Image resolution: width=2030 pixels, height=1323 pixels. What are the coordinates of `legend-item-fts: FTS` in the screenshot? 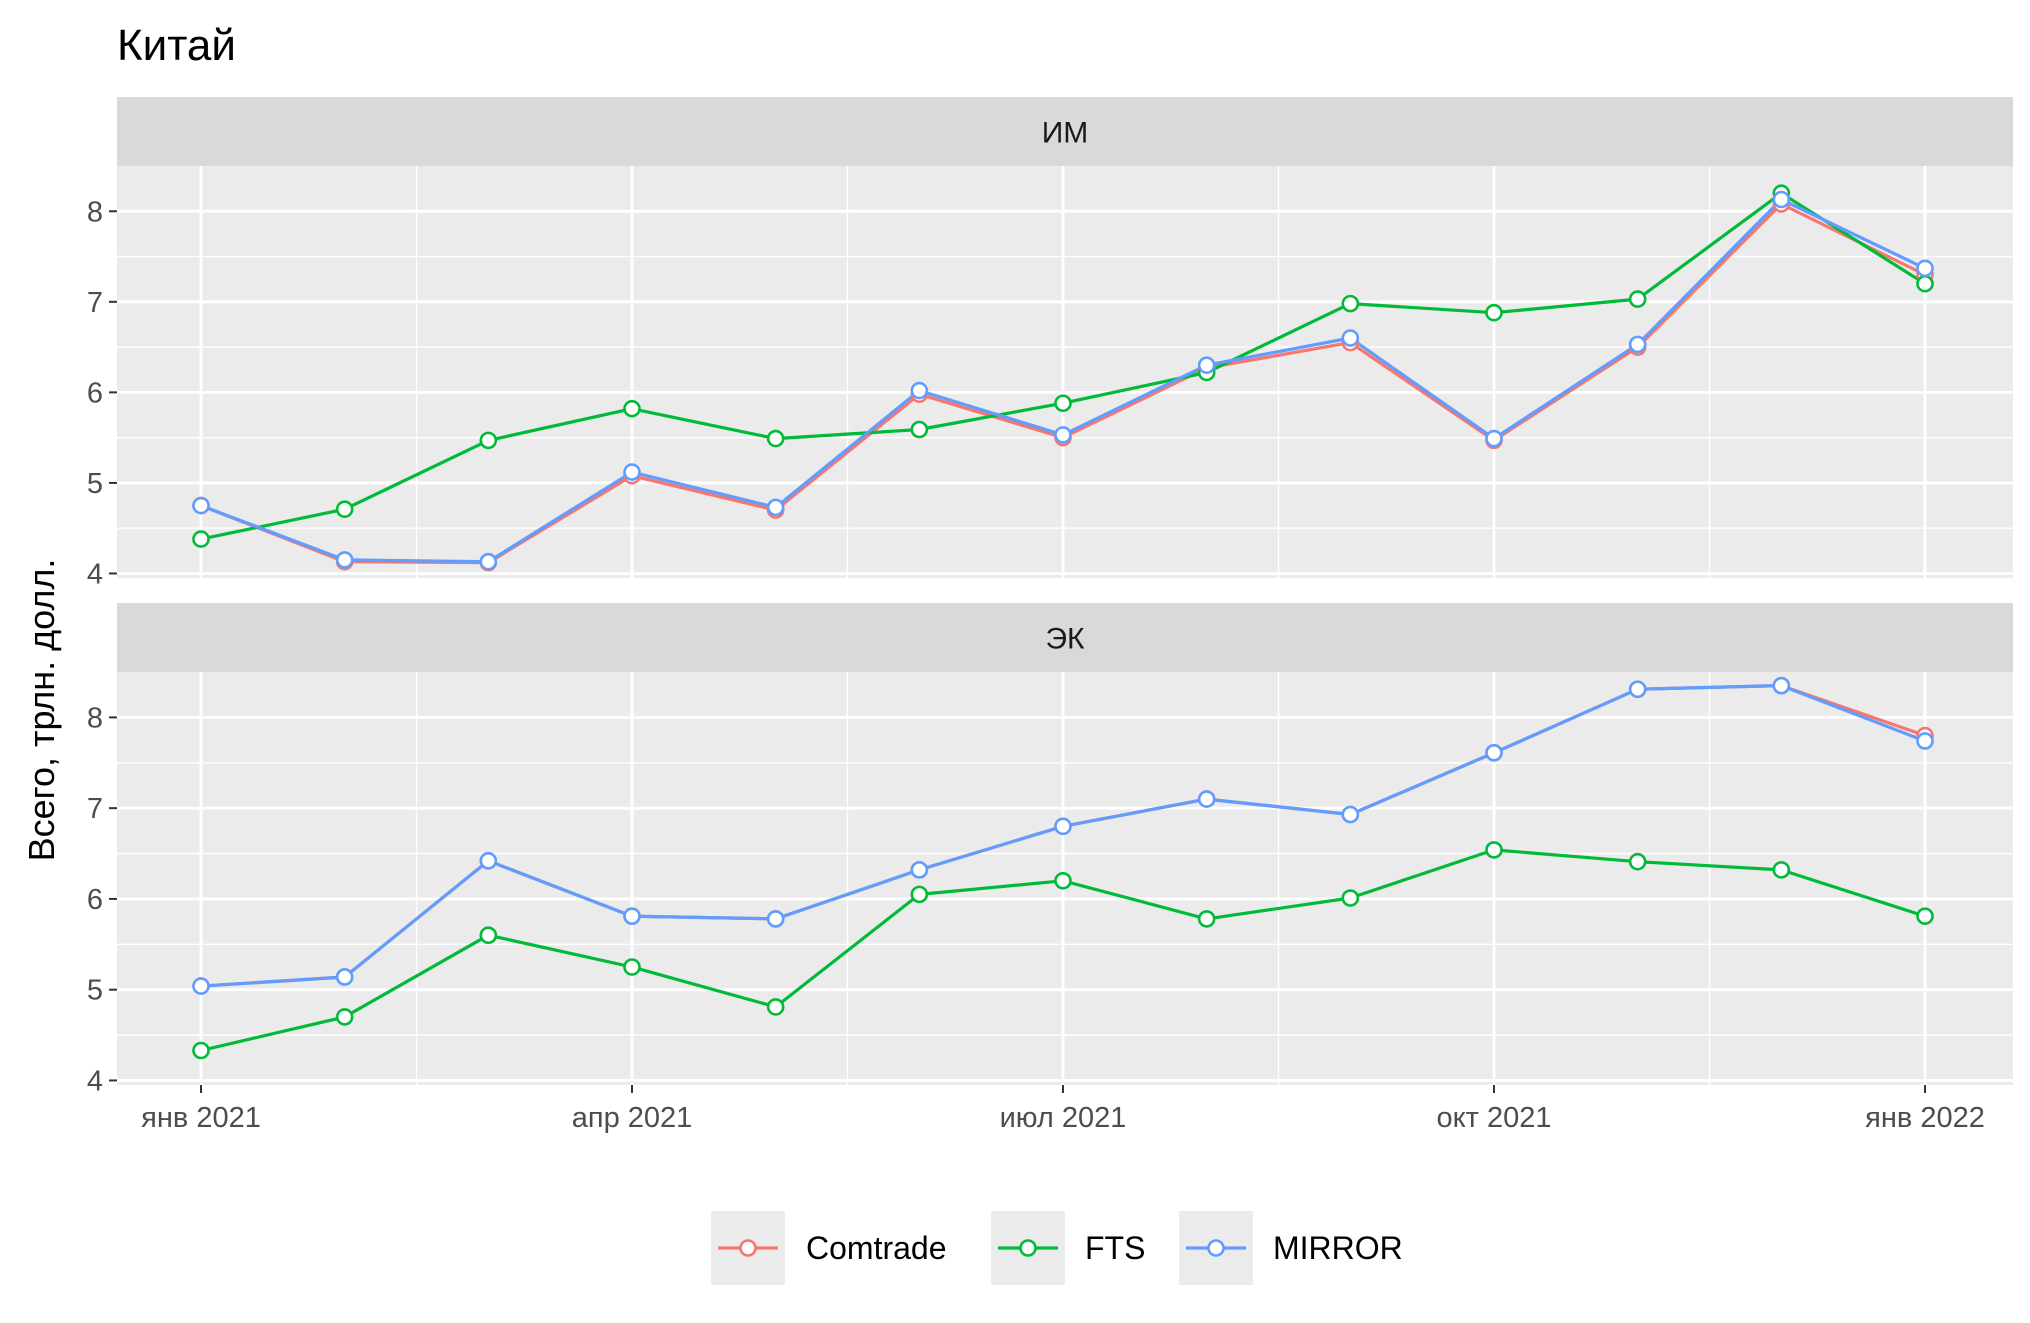 It's located at (1068, 1248).